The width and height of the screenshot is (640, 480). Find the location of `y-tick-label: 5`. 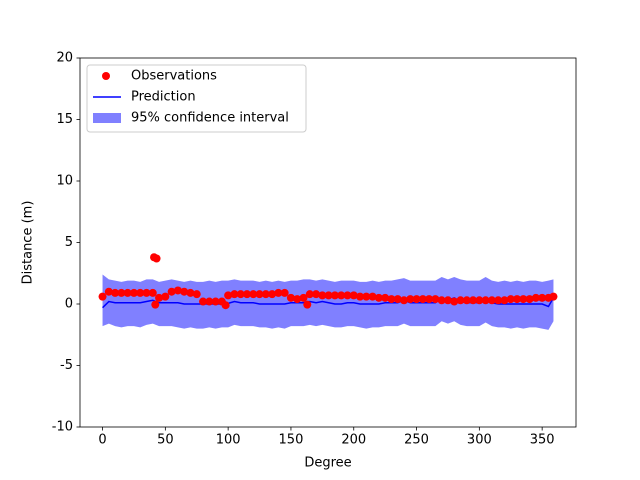

y-tick-label: 5 is located at coordinates (69, 242).